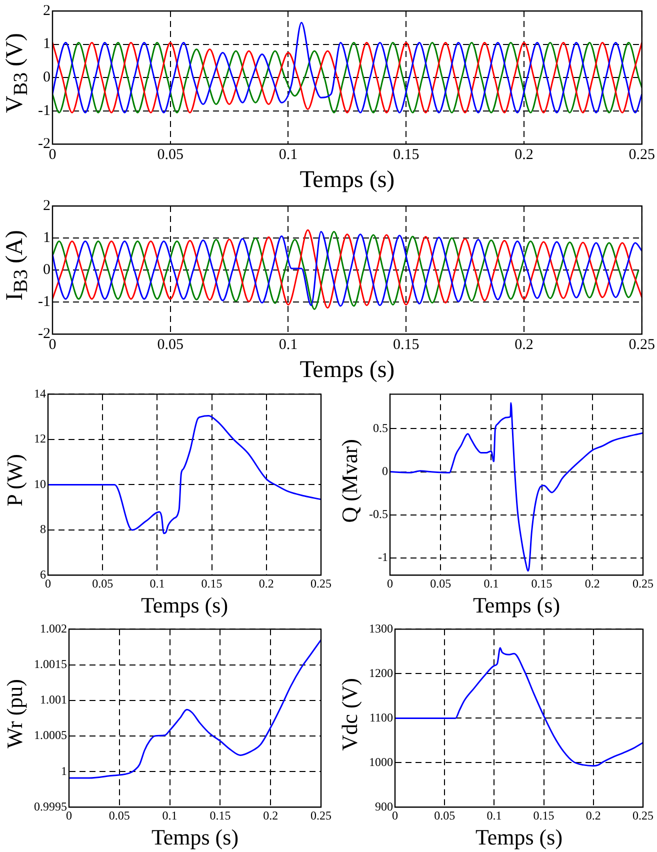  Describe the element at coordinates (381, 717) in the screenshot. I see `y-tick-label: 1100` at that location.